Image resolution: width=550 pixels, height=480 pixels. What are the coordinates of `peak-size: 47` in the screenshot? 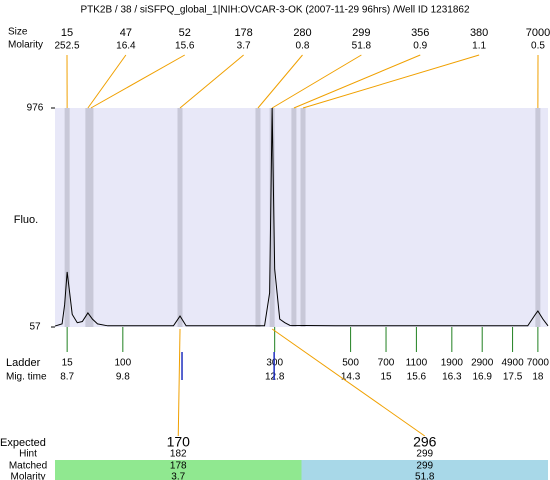 It's located at (126, 33).